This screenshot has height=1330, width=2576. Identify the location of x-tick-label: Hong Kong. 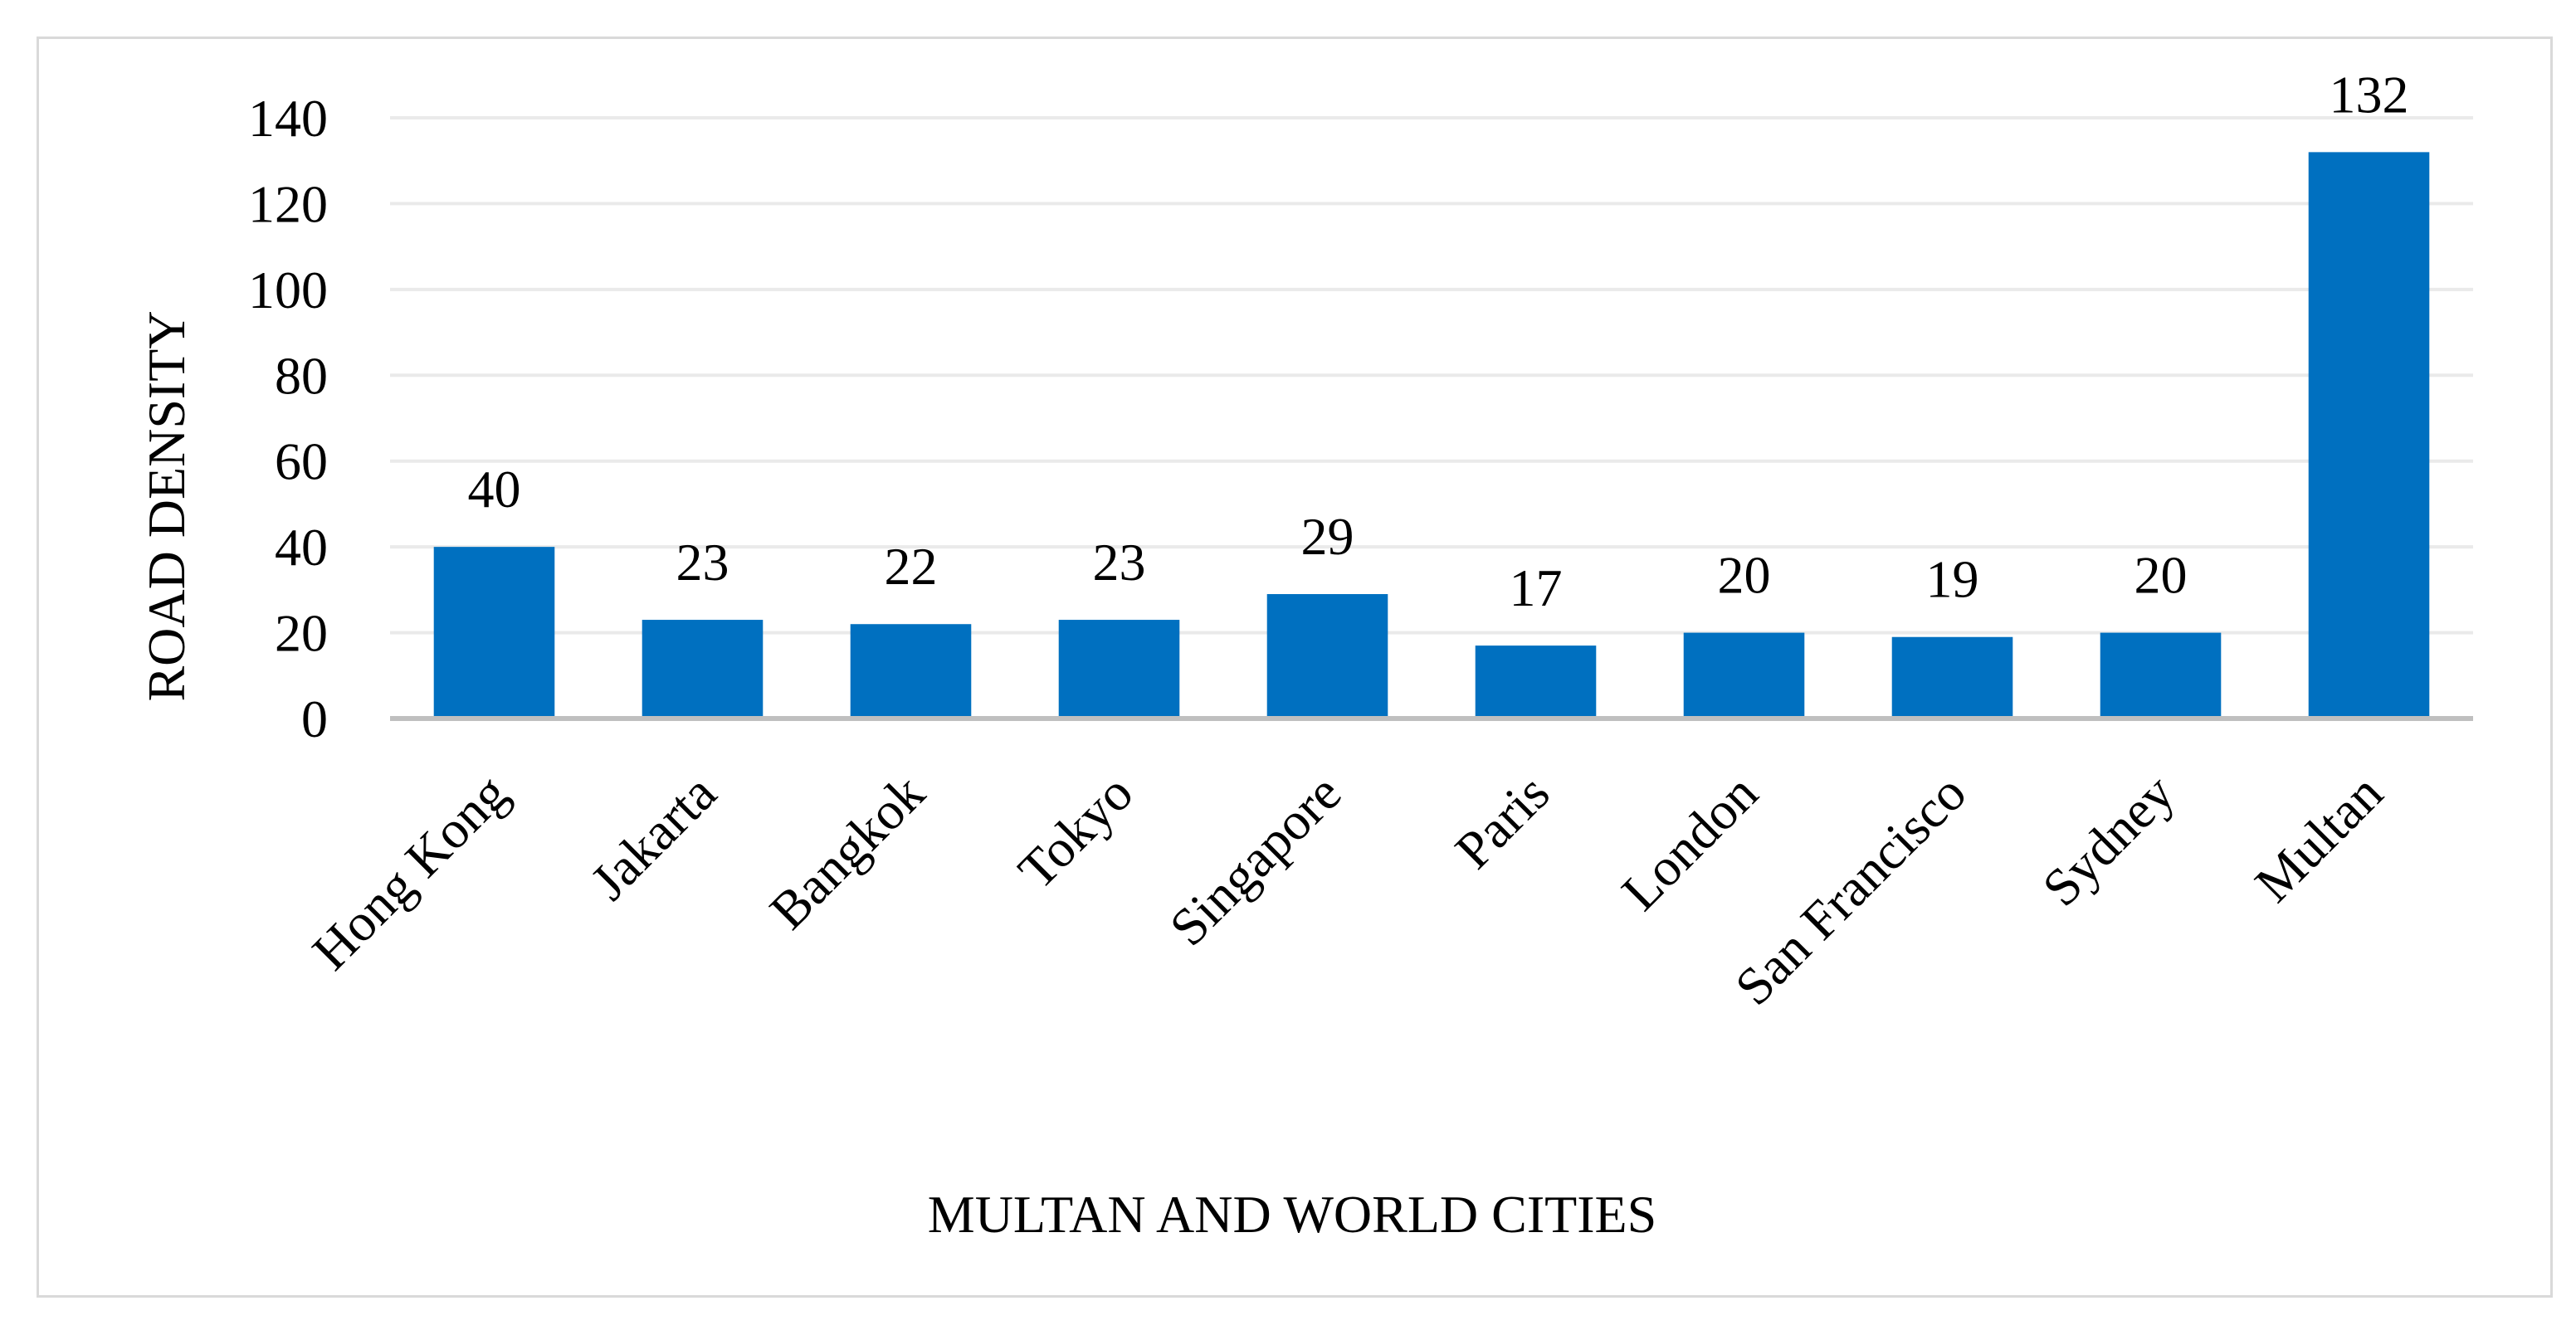
(411, 873).